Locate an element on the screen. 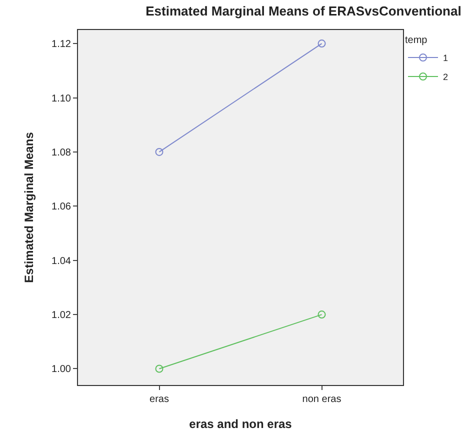  y-tick-label: 1.08 is located at coordinates (62, 152).